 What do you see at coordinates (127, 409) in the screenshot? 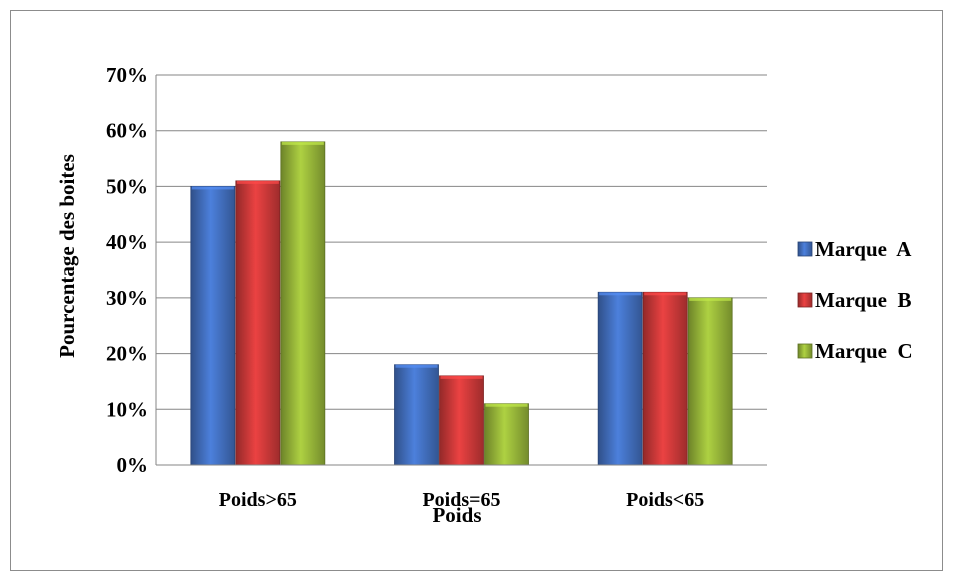
I see `y-tick-label: 10%` at bounding box center [127, 409].